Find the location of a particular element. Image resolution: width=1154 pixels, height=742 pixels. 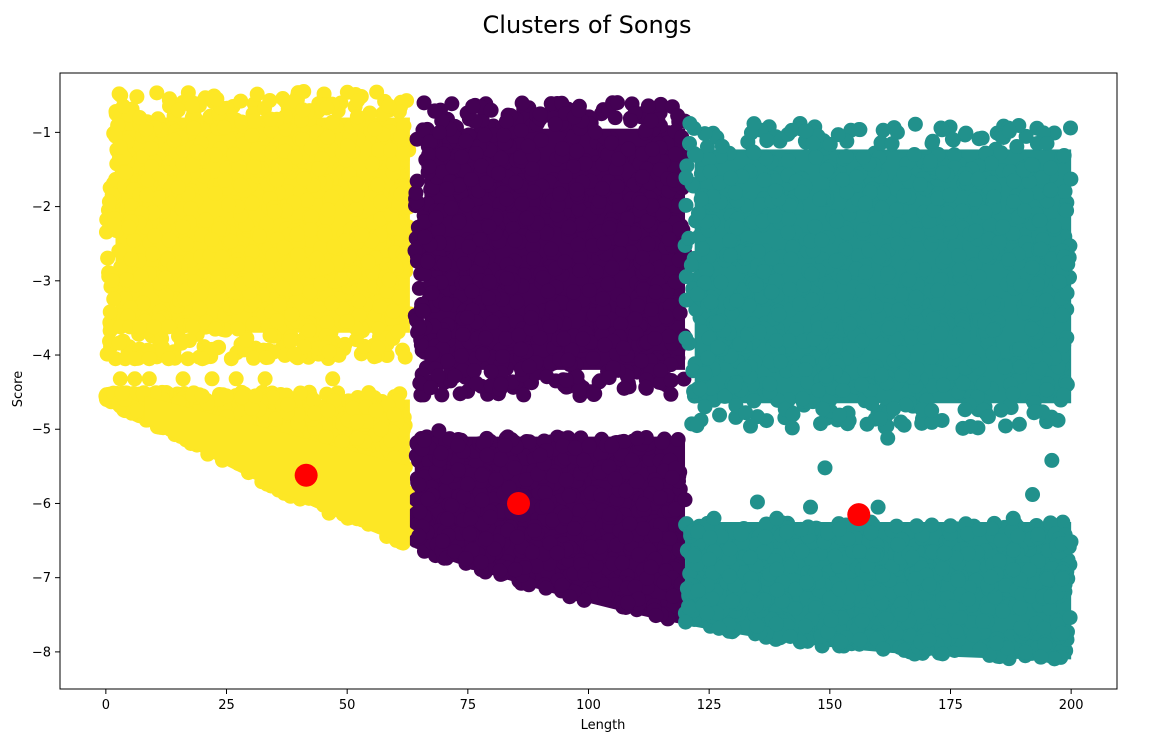

x-axis-label: Length is located at coordinates (603, 725).